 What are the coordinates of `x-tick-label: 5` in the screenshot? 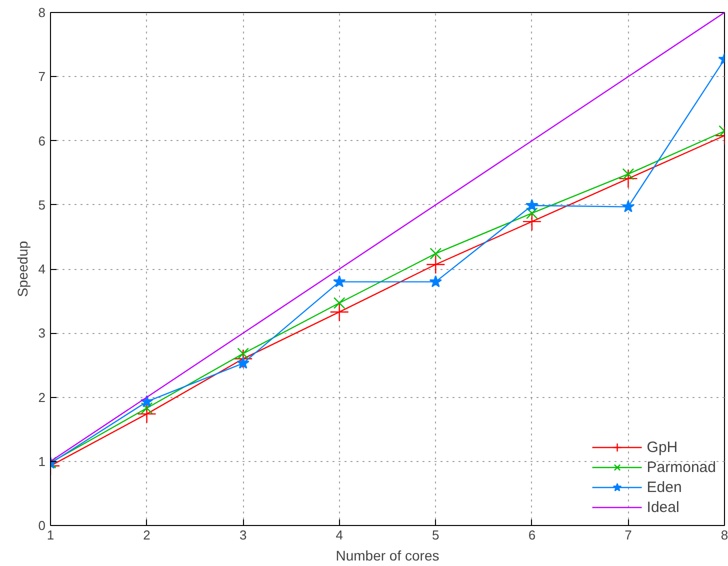 It's located at (436, 535).